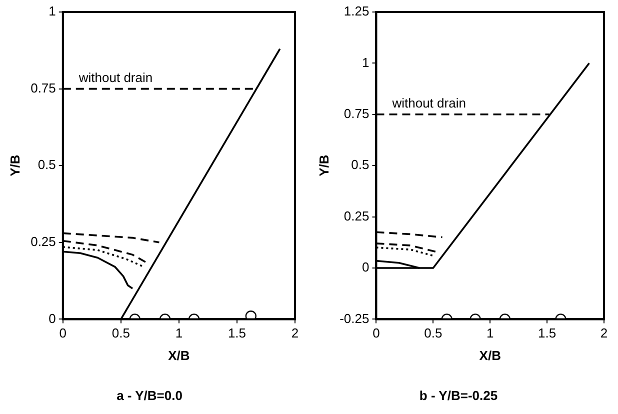 The height and width of the screenshot is (414, 618). What do you see at coordinates (355, 318) in the screenshot?
I see `y-tick-label: -0.25` at bounding box center [355, 318].